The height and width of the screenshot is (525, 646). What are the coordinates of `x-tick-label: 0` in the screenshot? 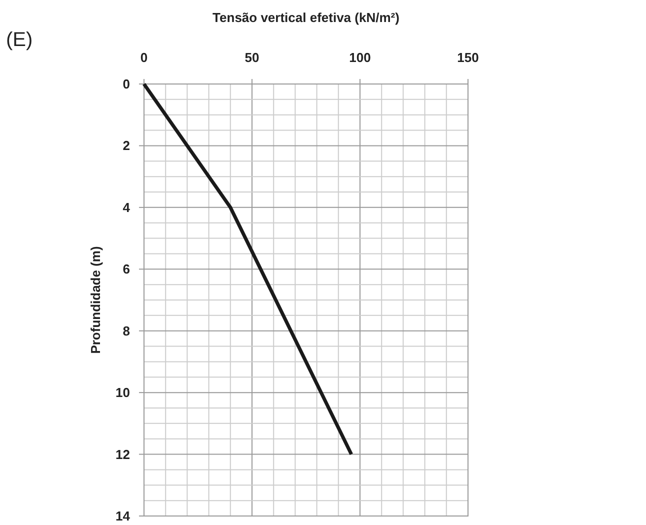 It's located at (144, 57).